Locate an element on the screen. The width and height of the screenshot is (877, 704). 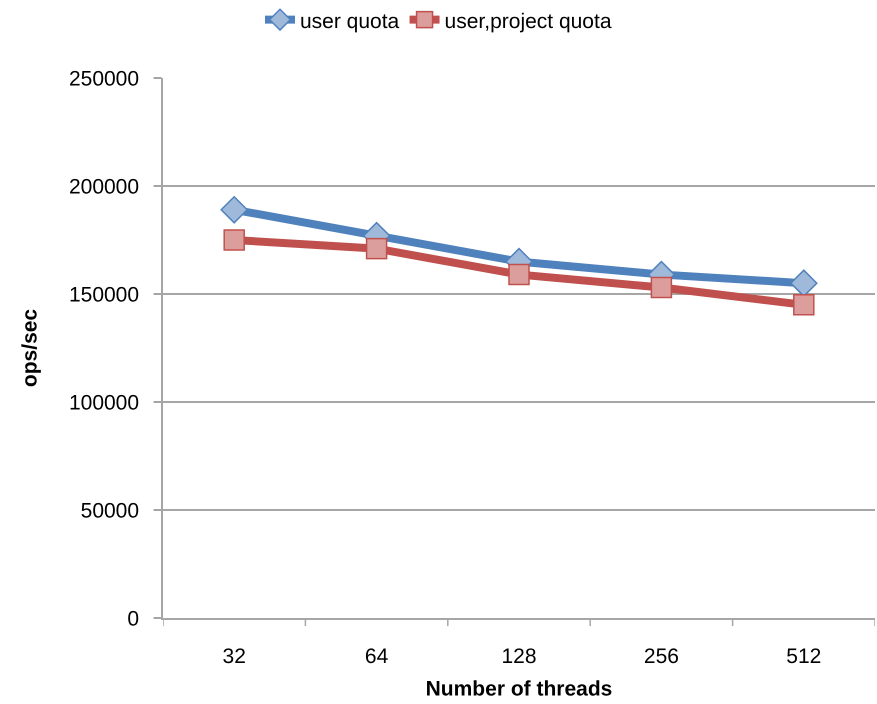
legend-label: user,project quota is located at coordinates (528, 21).